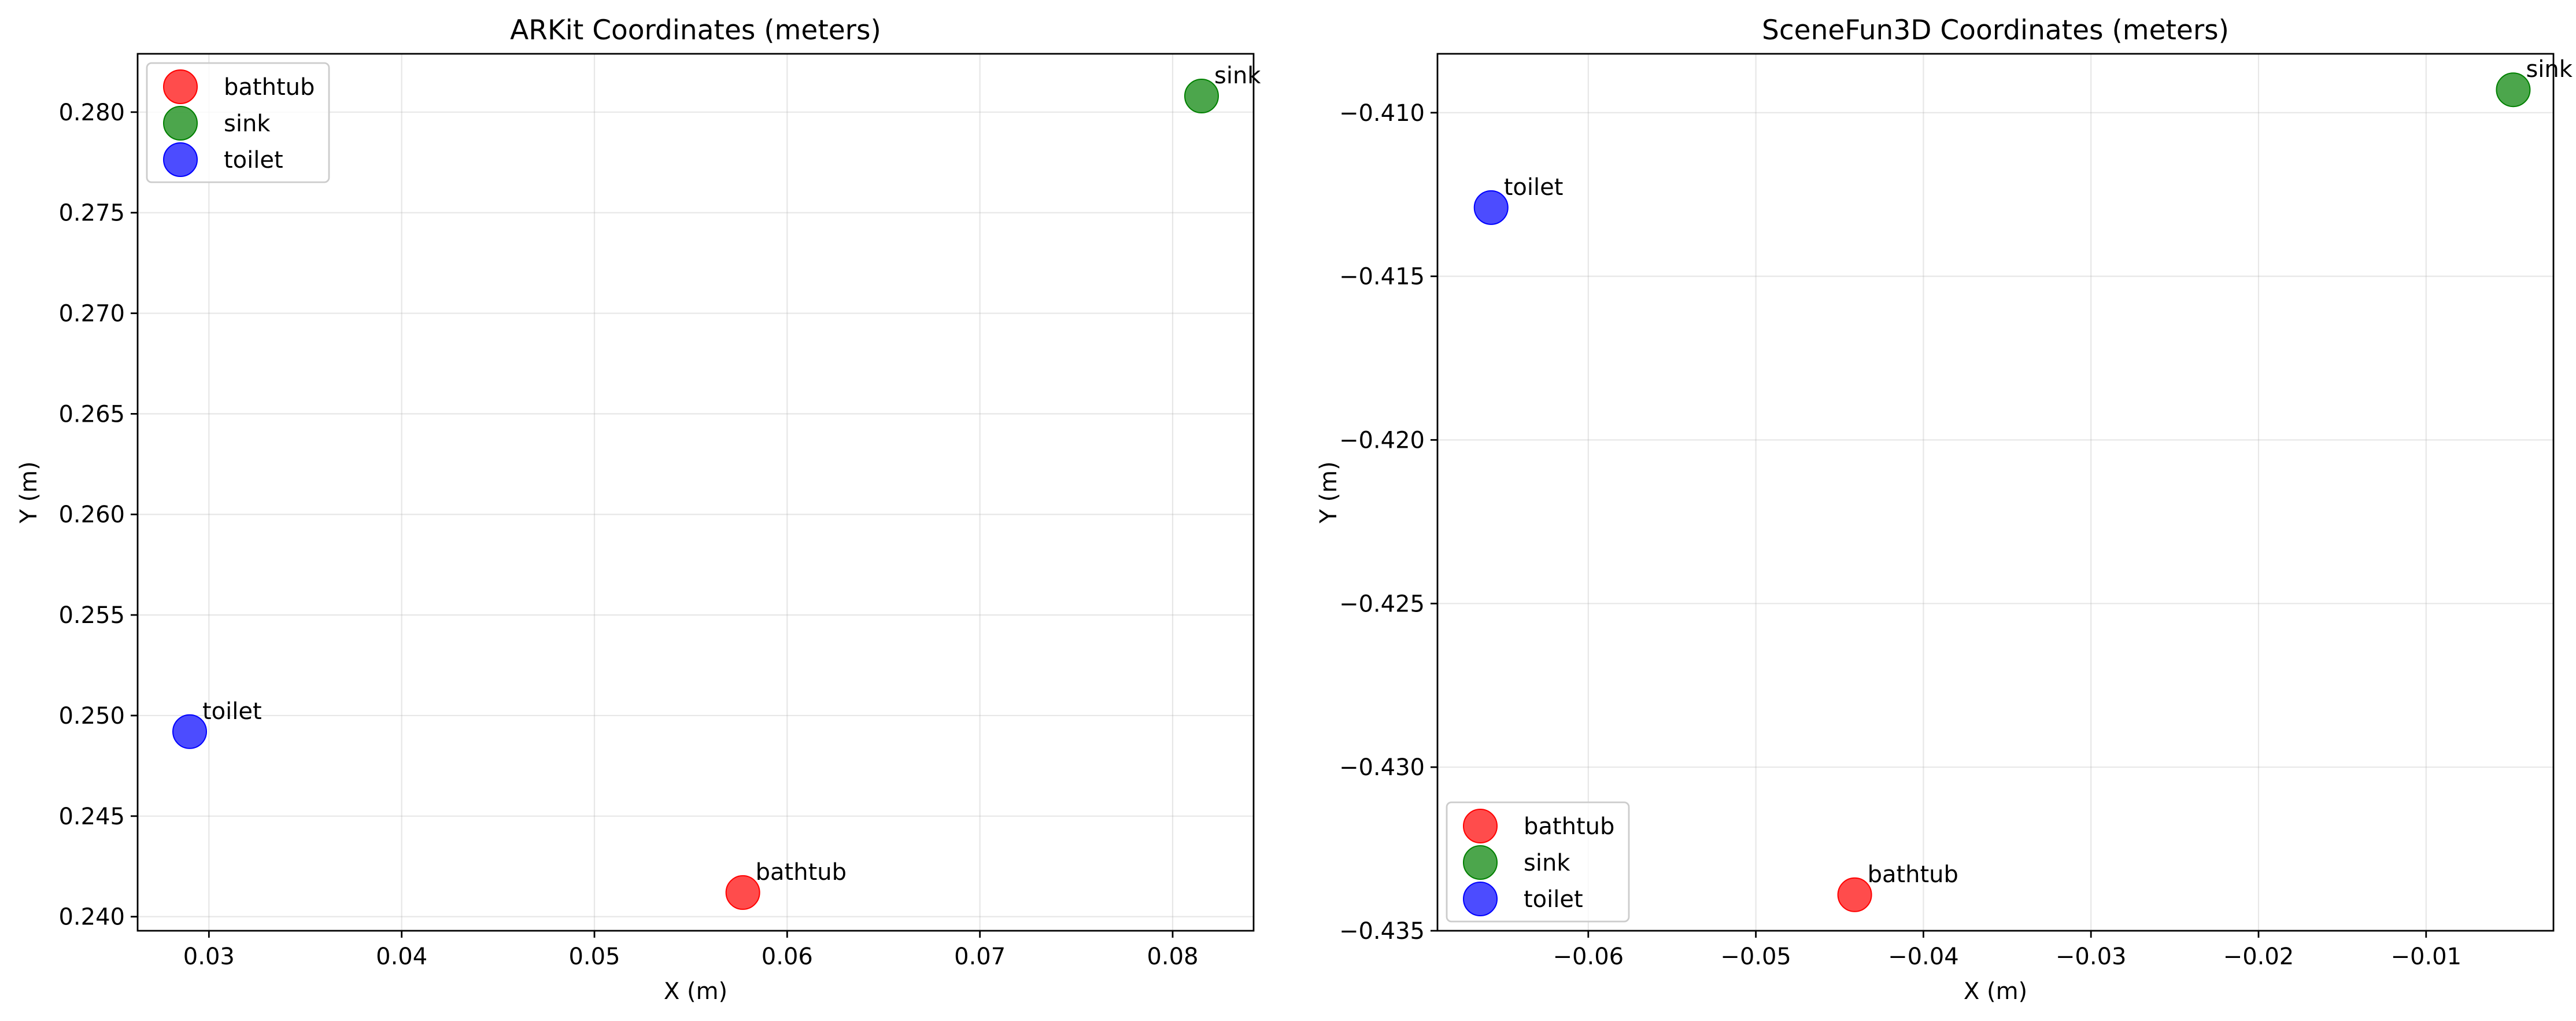 This screenshot has height=1021, width=2576. Describe the element at coordinates (2258, 956) in the screenshot. I see `x-tick-label: −0.02` at that location.